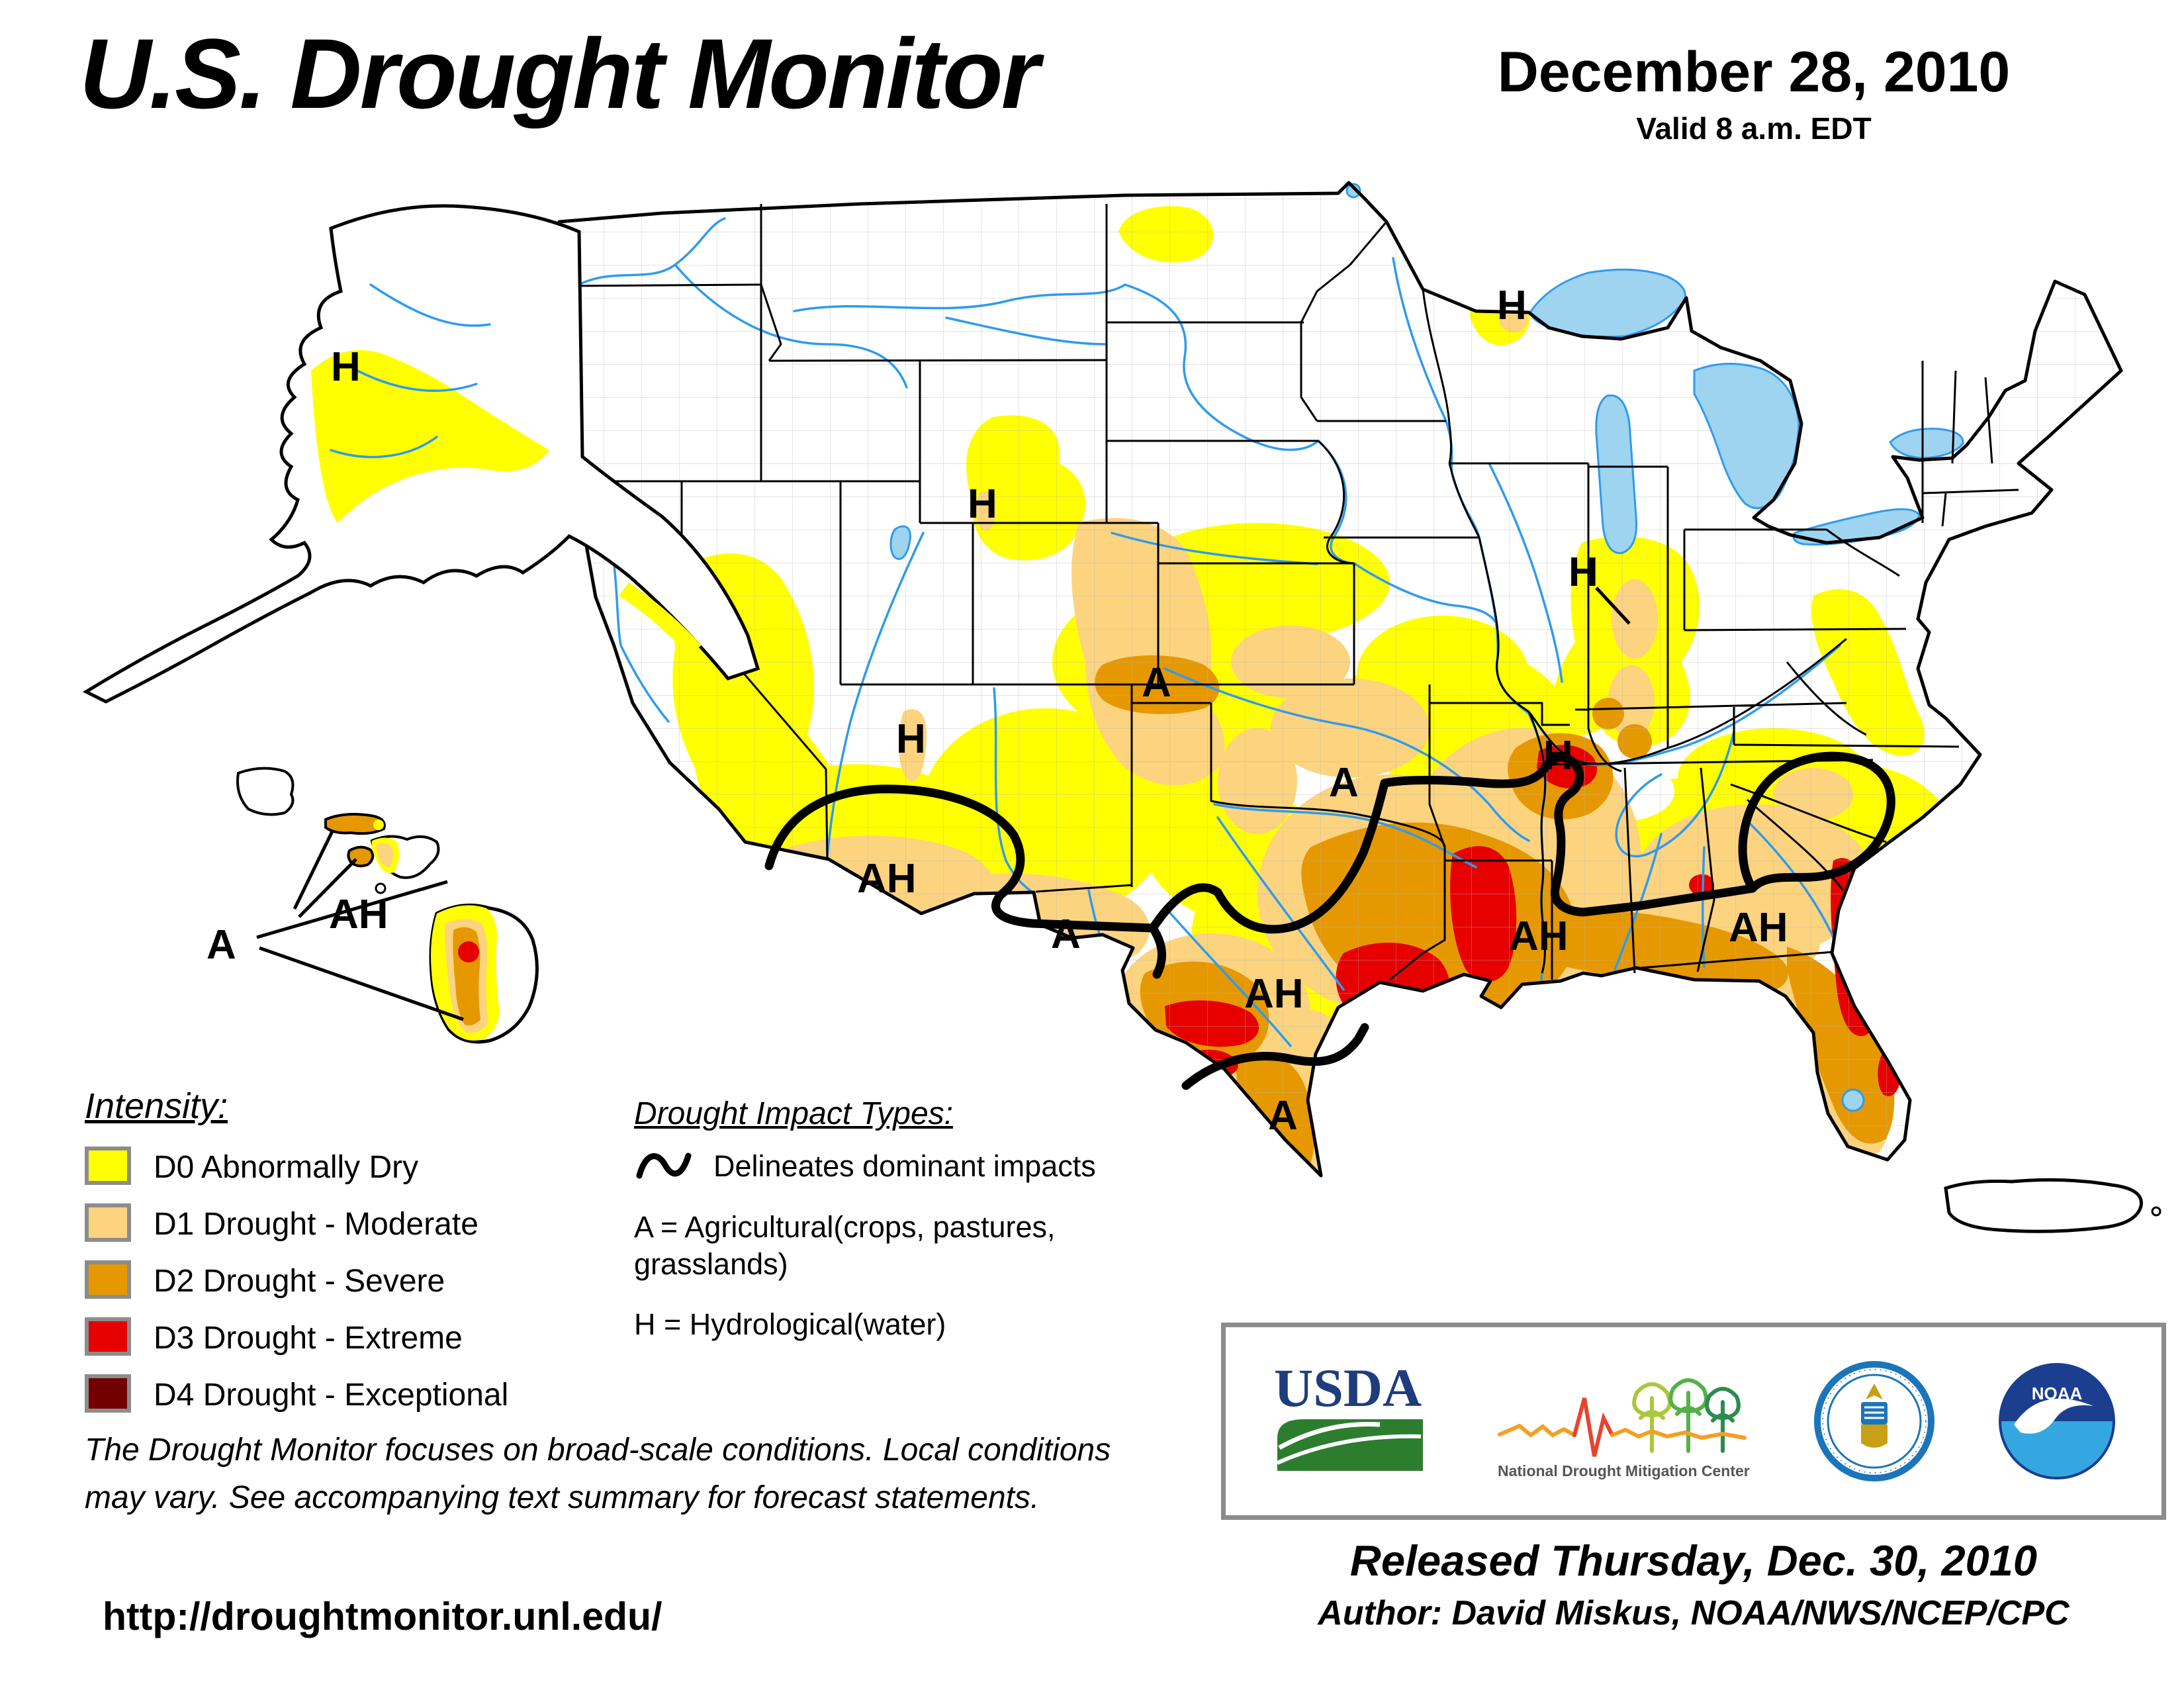  What do you see at coordinates (1283, 1116) in the screenshot?
I see `label-south-texas: A` at bounding box center [1283, 1116].